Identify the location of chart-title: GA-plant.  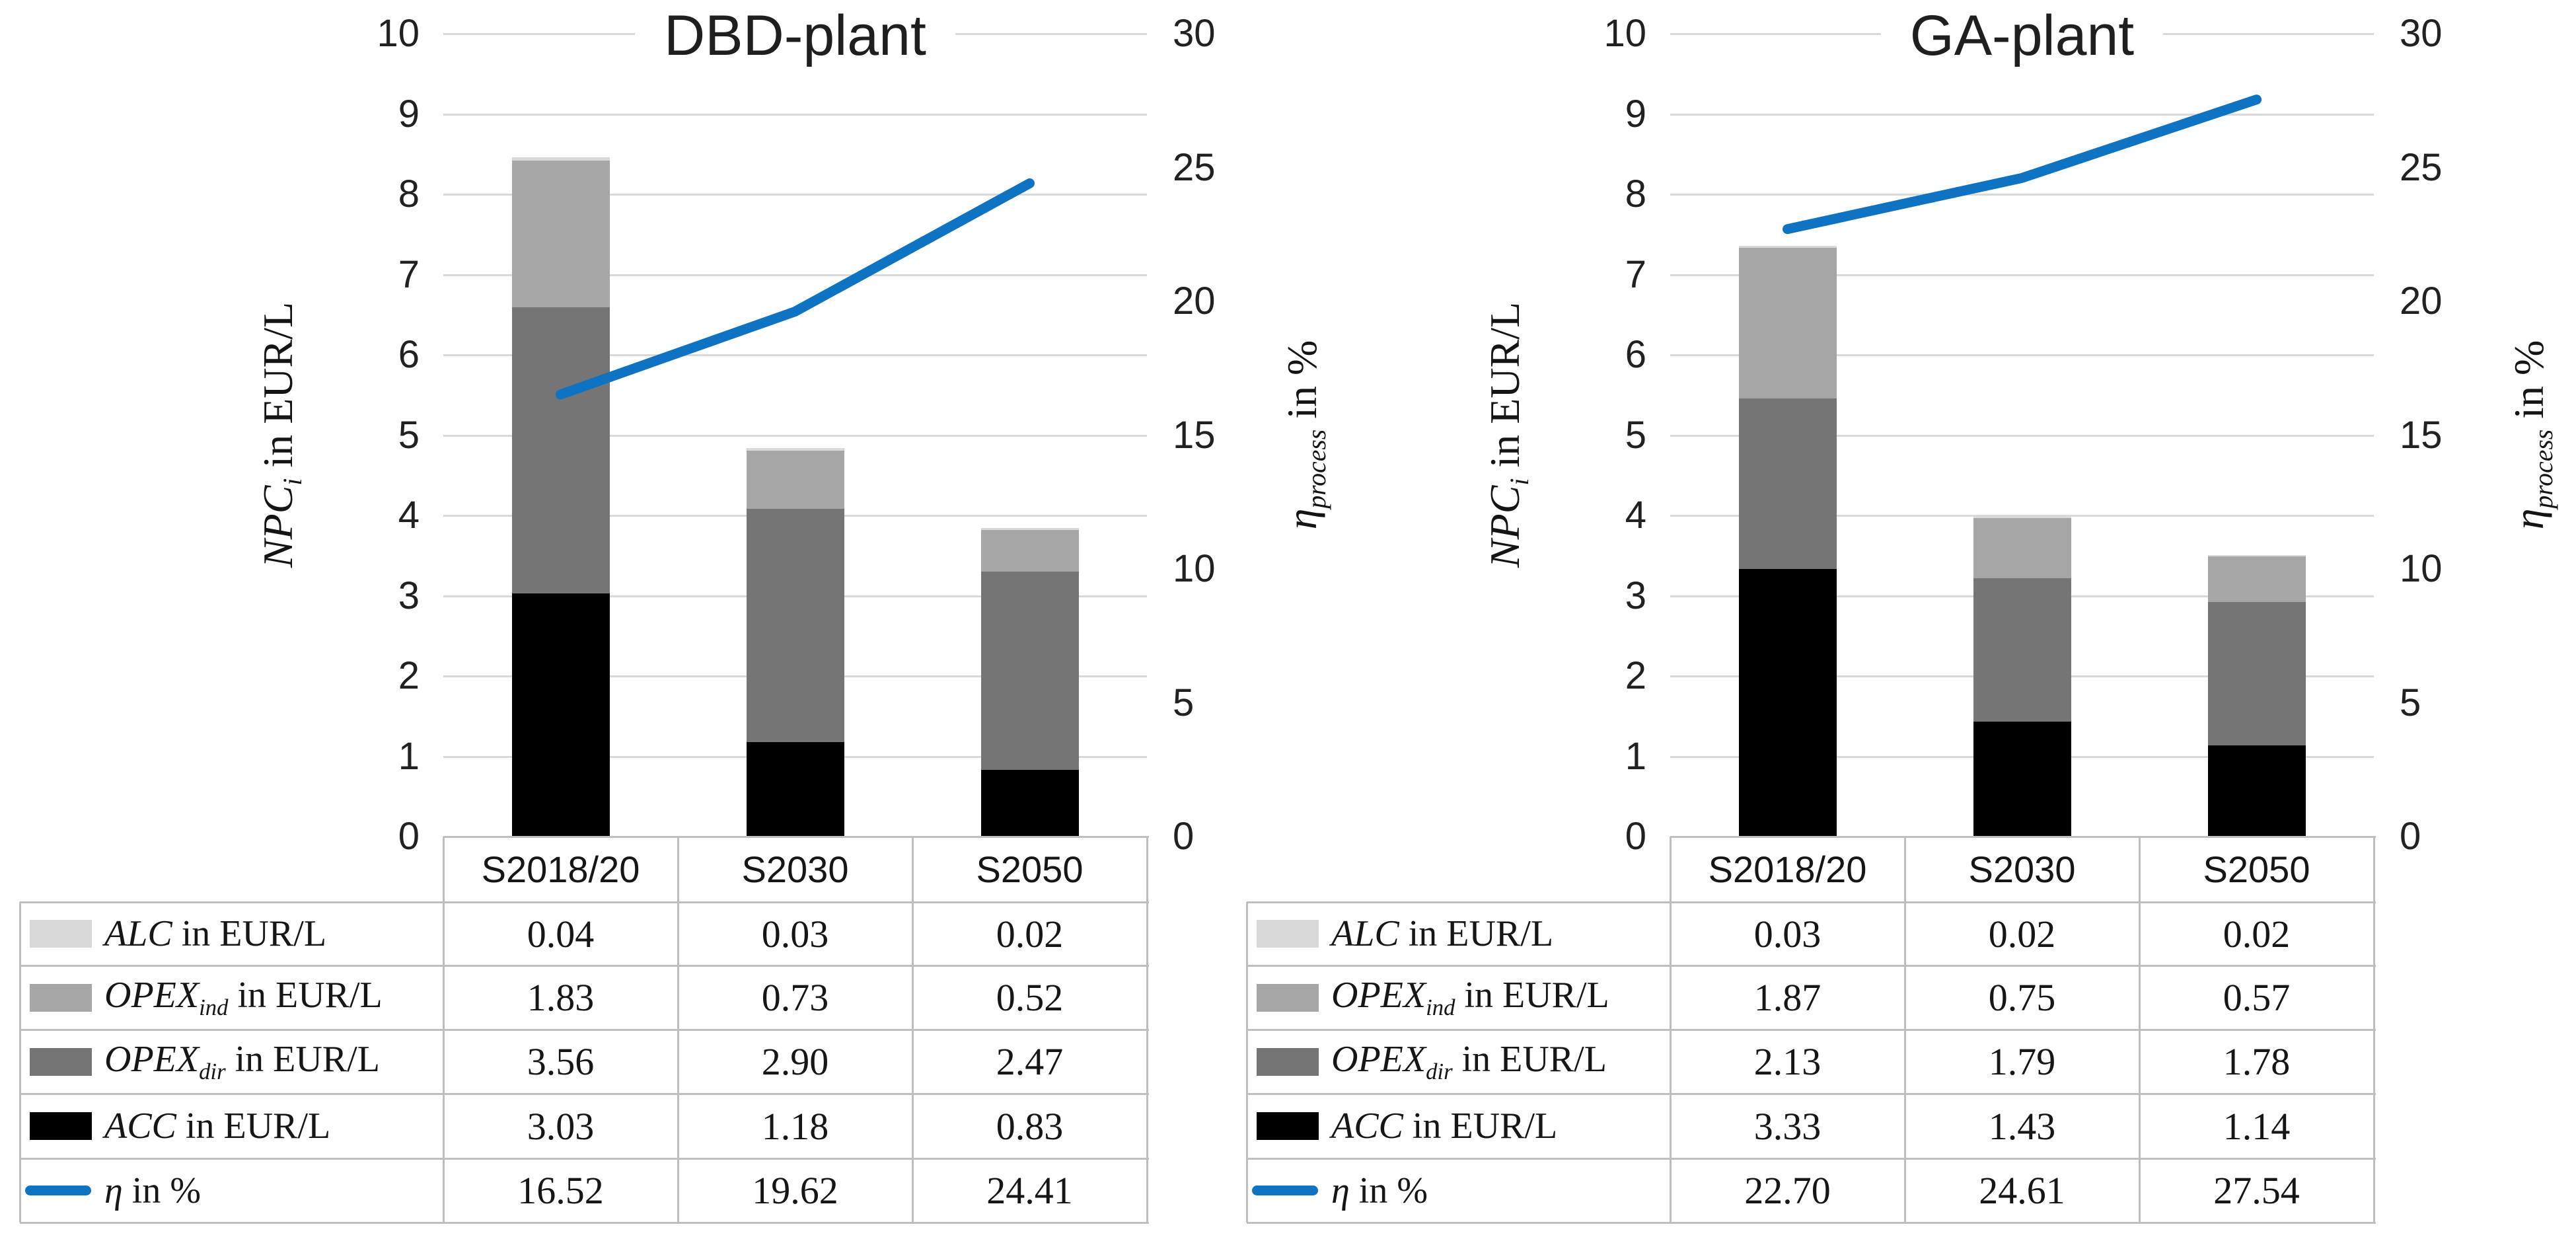
(2022, 35).